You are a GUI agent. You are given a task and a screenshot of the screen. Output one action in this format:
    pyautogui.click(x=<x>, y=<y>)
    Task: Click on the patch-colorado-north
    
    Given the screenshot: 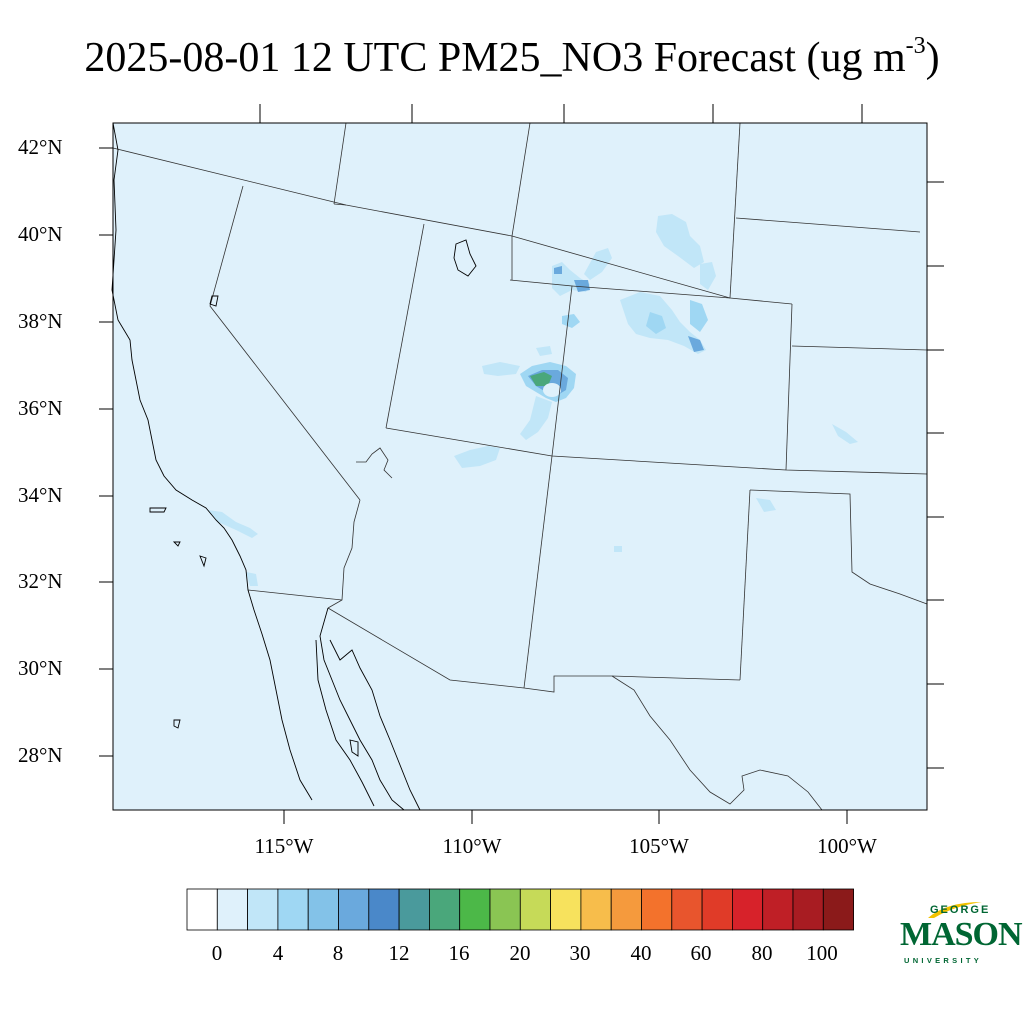 What is the action you would take?
    pyautogui.click(x=680, y=241)
    